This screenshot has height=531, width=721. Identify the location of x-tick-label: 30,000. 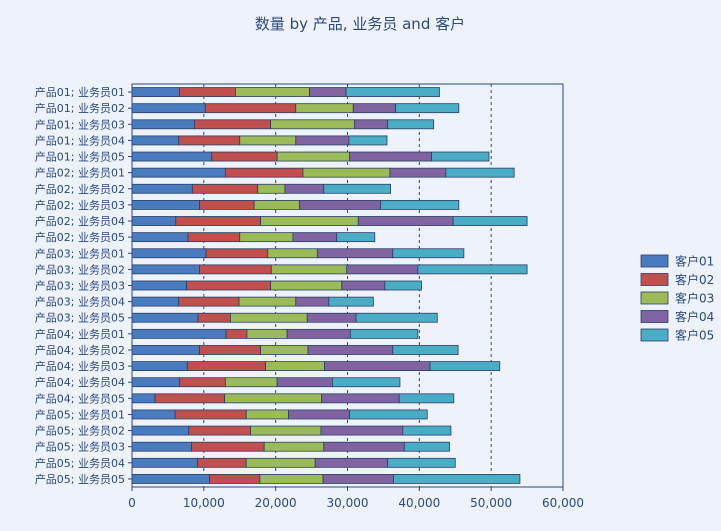
(348, 503).